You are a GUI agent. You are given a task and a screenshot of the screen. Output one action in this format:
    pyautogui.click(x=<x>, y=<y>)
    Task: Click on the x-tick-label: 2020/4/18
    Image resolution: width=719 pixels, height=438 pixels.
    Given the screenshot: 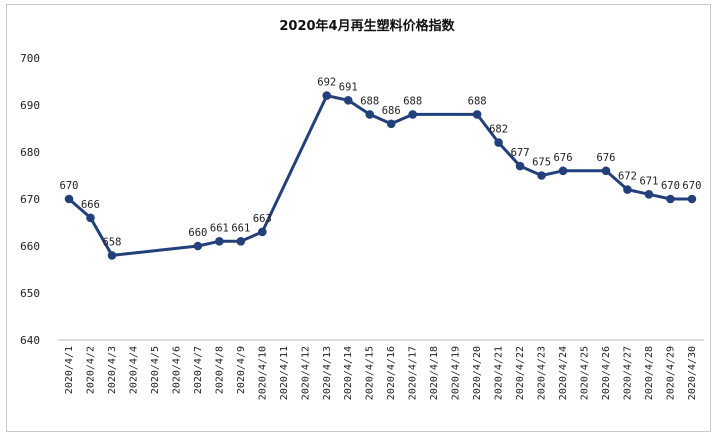 What is the action you would take?
    pyautogui.click(x=434, y=373)
    